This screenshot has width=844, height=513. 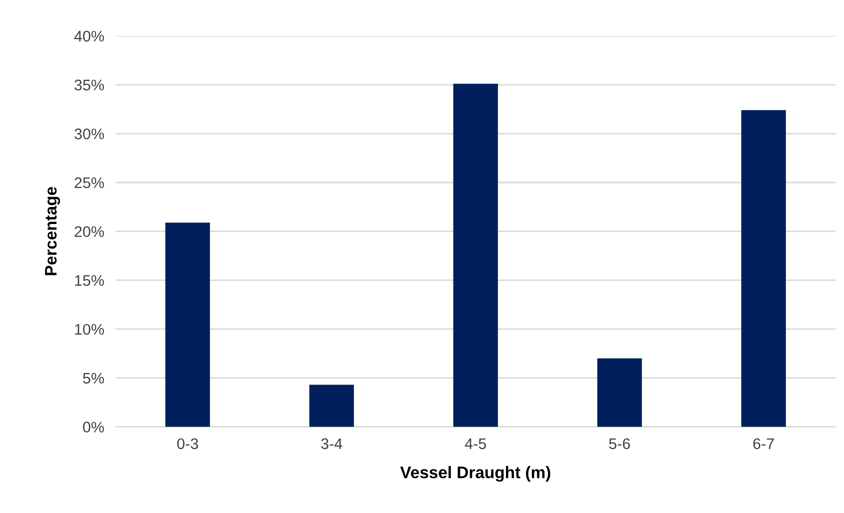 I want to click on x-tick-label: 0-3, so click(x=187, y=444).